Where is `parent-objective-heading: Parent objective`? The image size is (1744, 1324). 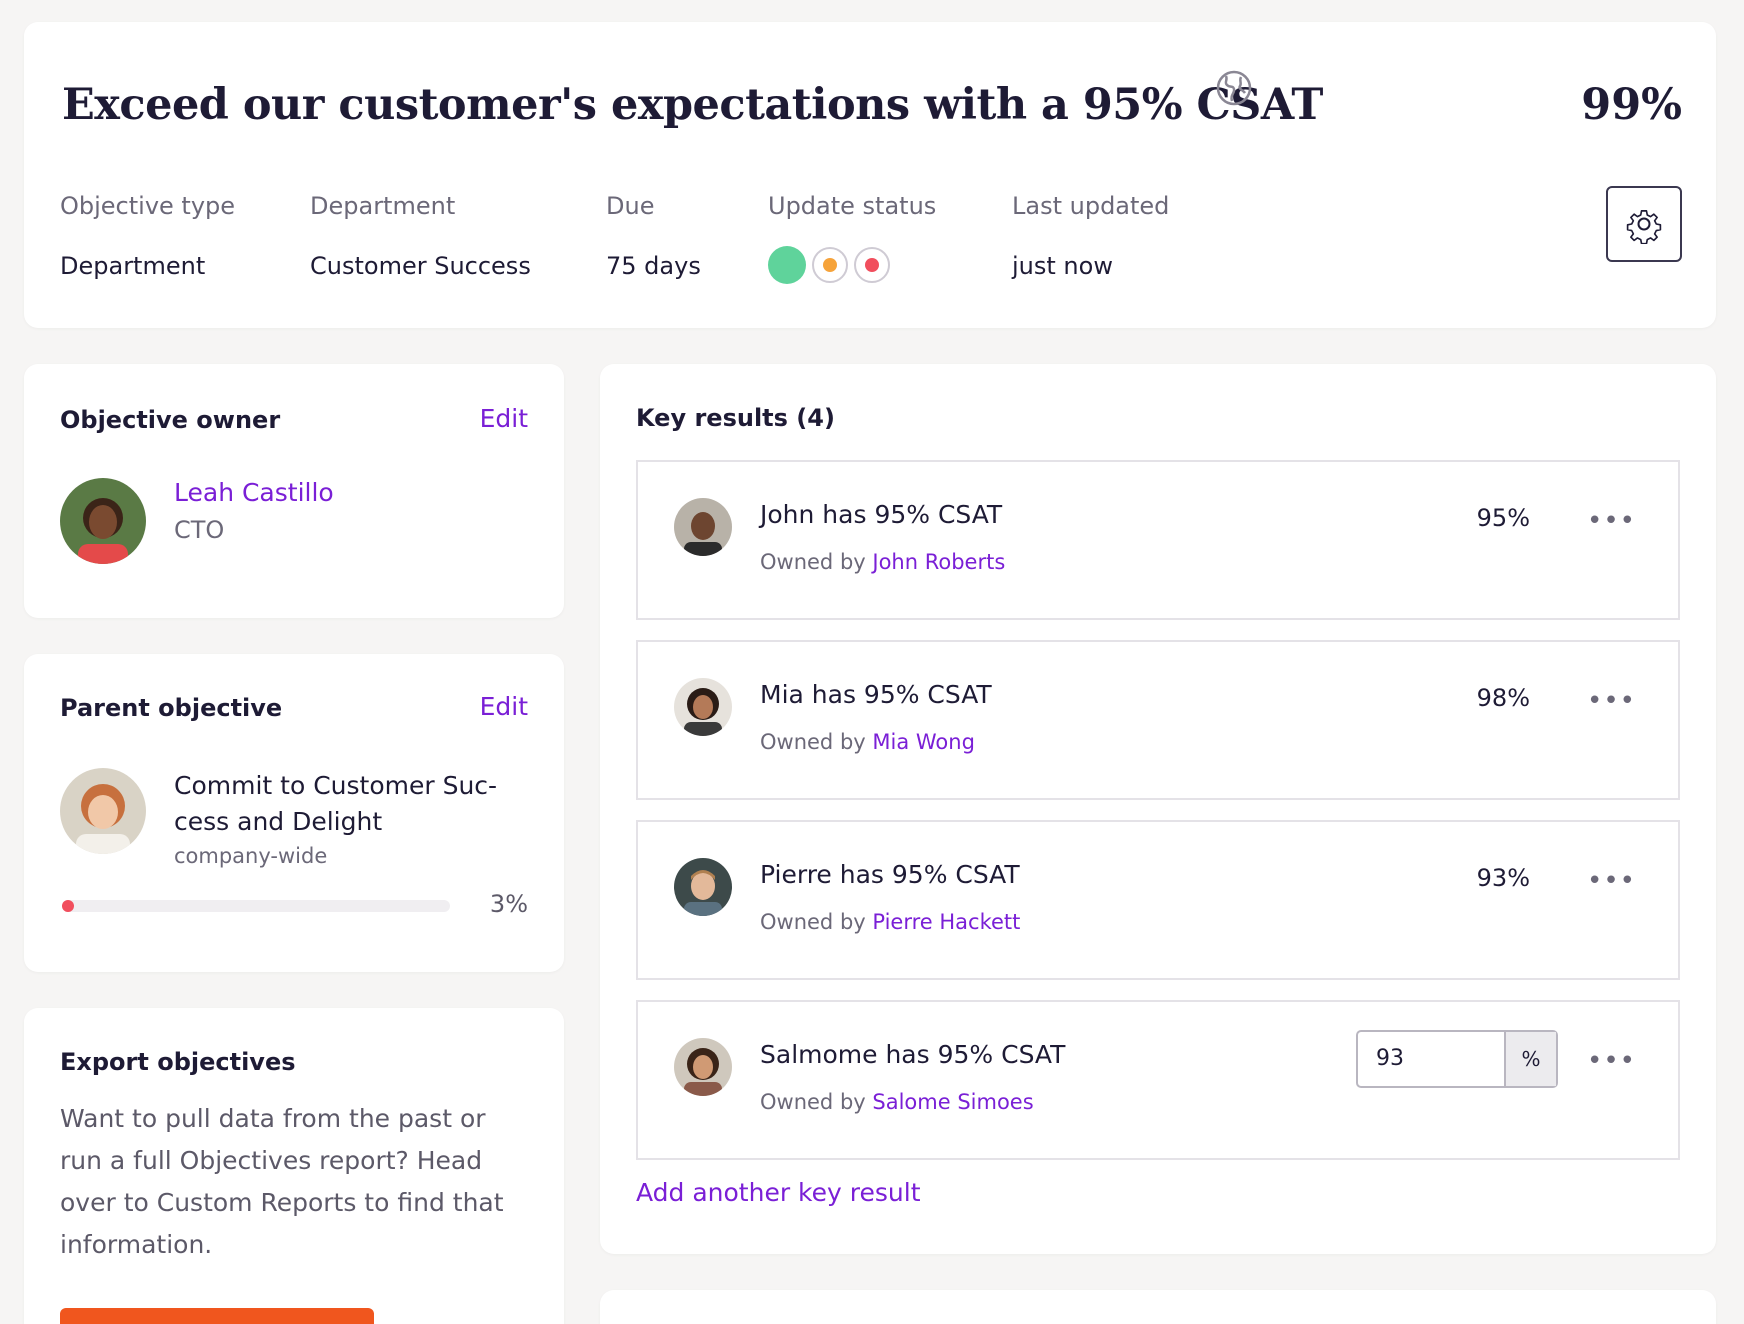
parent-objective-heading: Parent objective is located at coordinates (171, 708).